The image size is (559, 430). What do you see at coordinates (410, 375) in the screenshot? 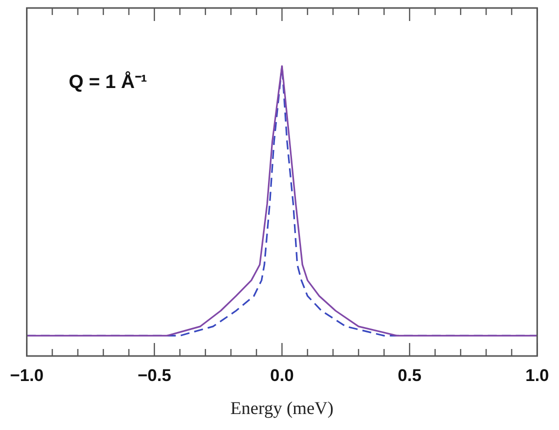
I see `x-tick-label: 0.5` at bounding box center [410, 375].